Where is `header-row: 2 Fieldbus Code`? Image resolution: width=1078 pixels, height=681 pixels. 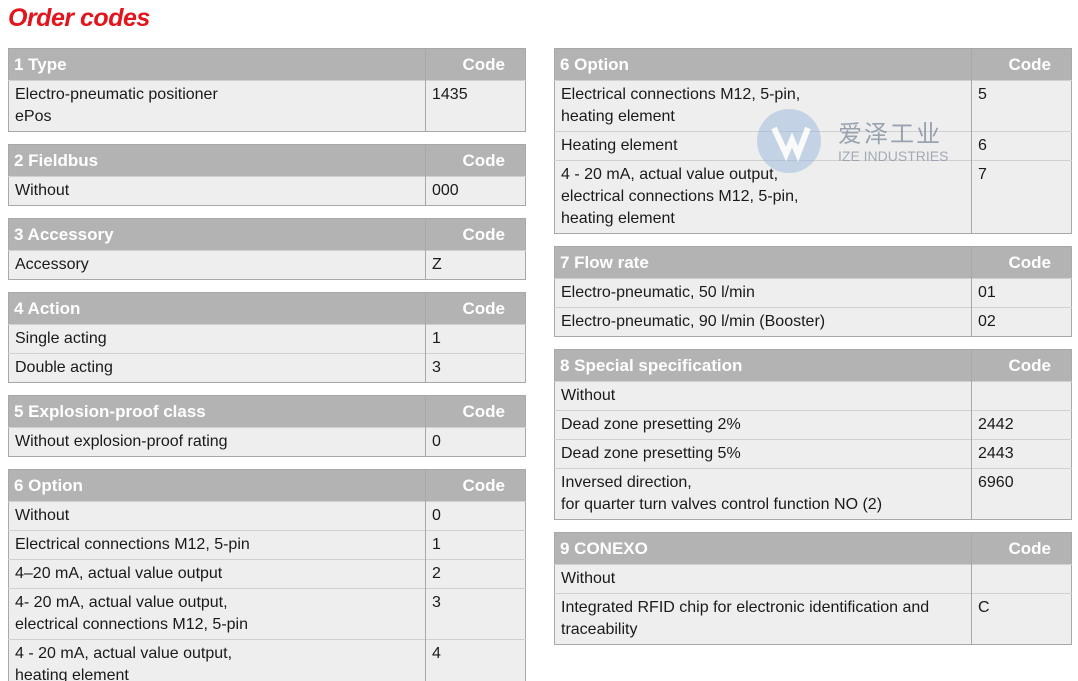 header-row: 2 Fieldbus Code is located at coordinates (267, 160).